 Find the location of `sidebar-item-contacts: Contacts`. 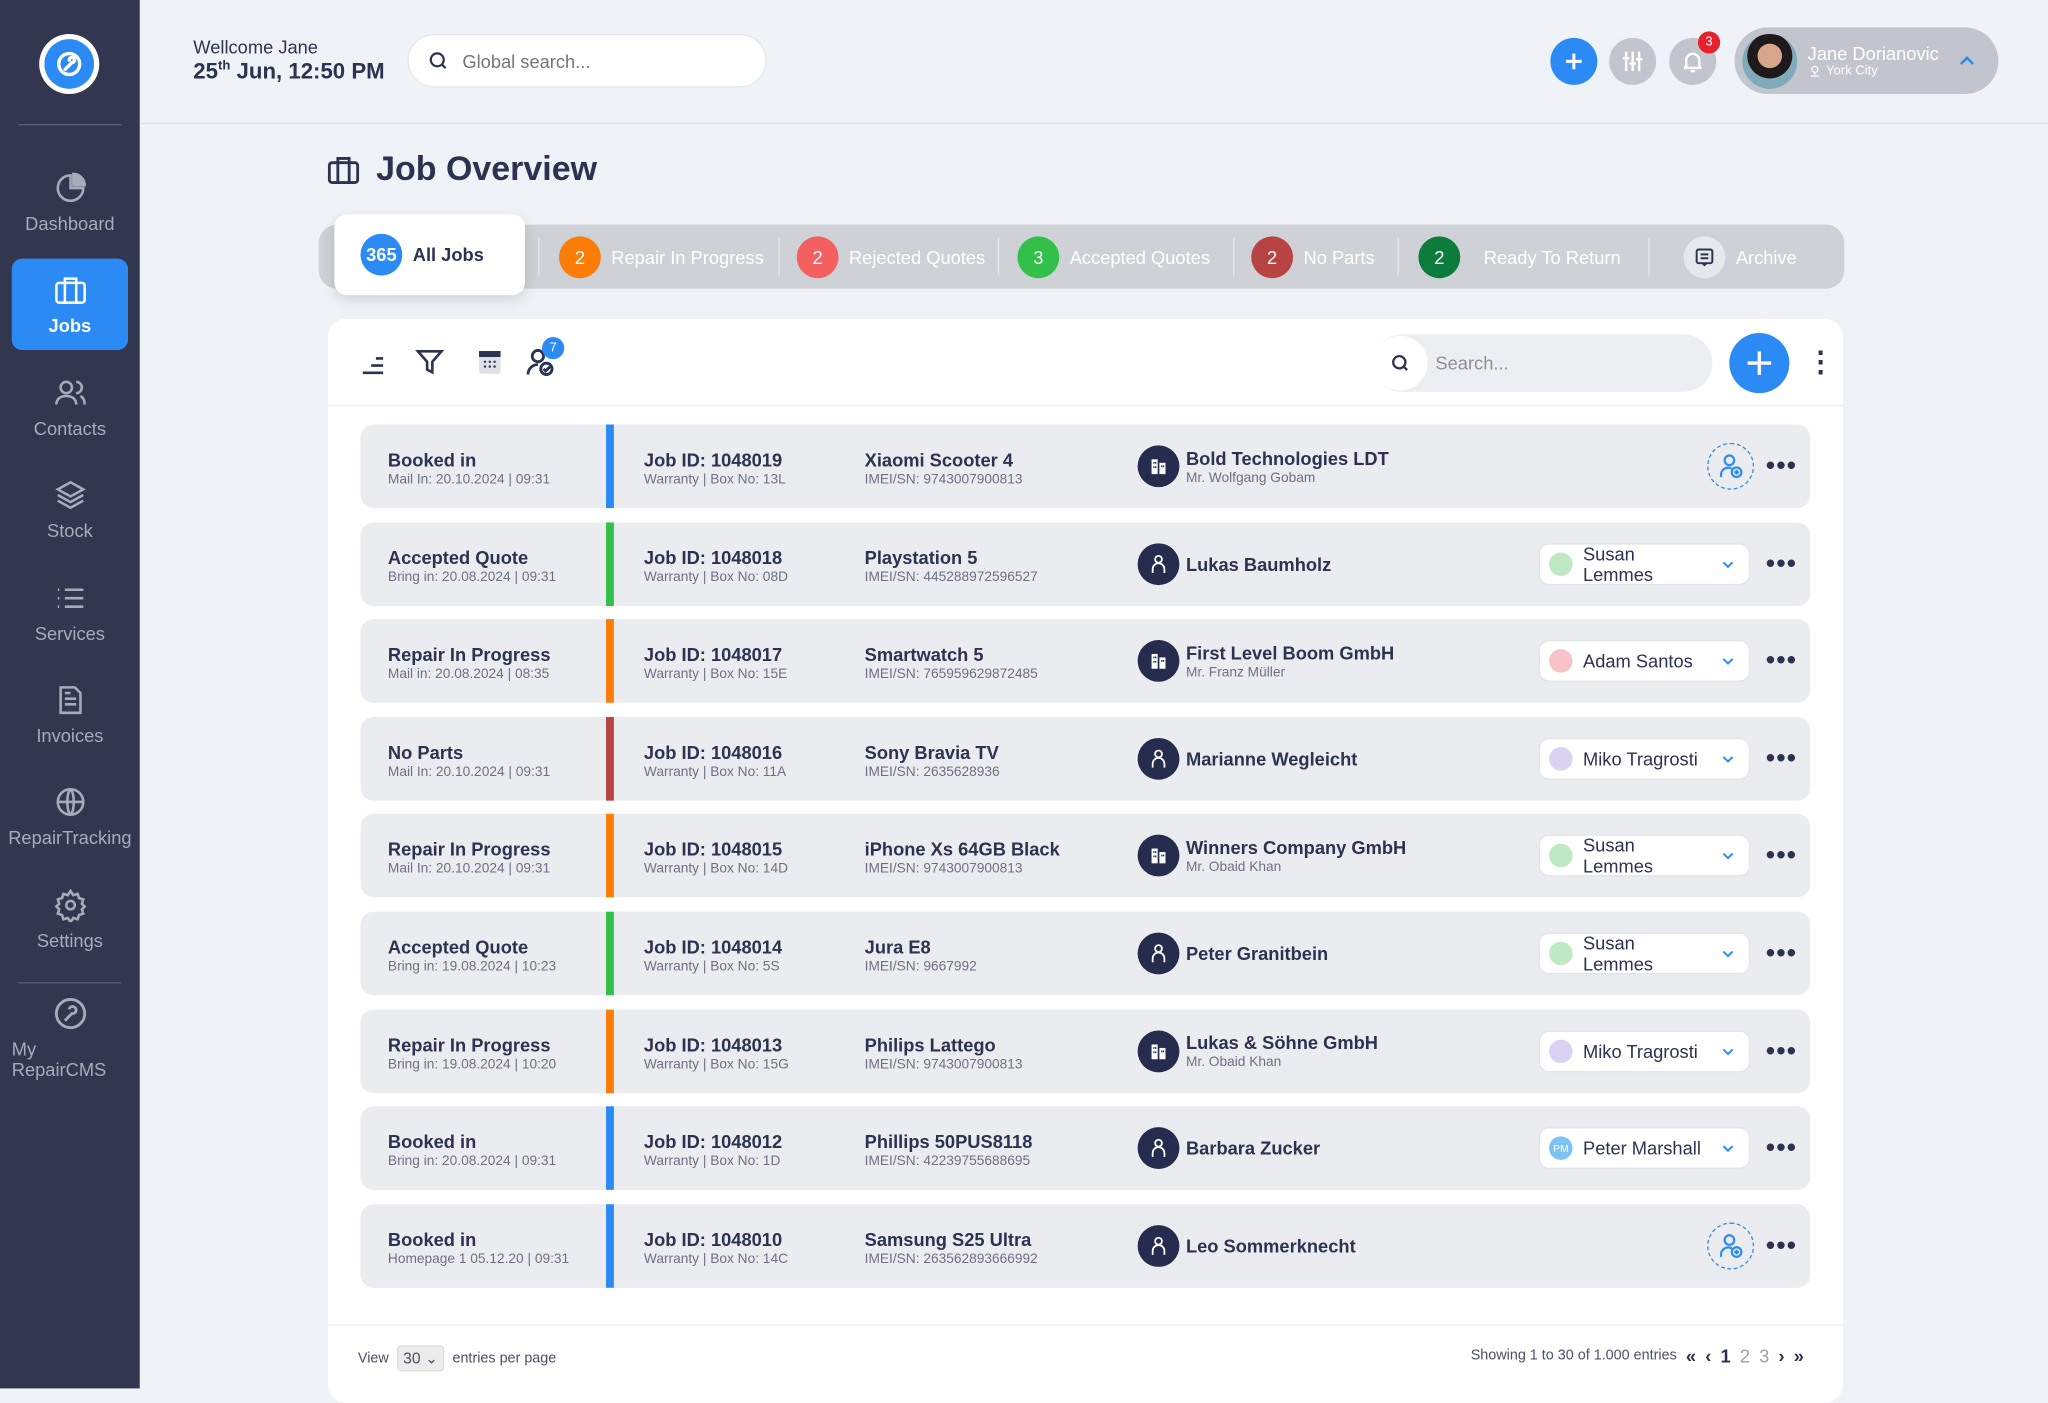

sidebar-item-contacts: Contacts is located at coordinates (70, 407).